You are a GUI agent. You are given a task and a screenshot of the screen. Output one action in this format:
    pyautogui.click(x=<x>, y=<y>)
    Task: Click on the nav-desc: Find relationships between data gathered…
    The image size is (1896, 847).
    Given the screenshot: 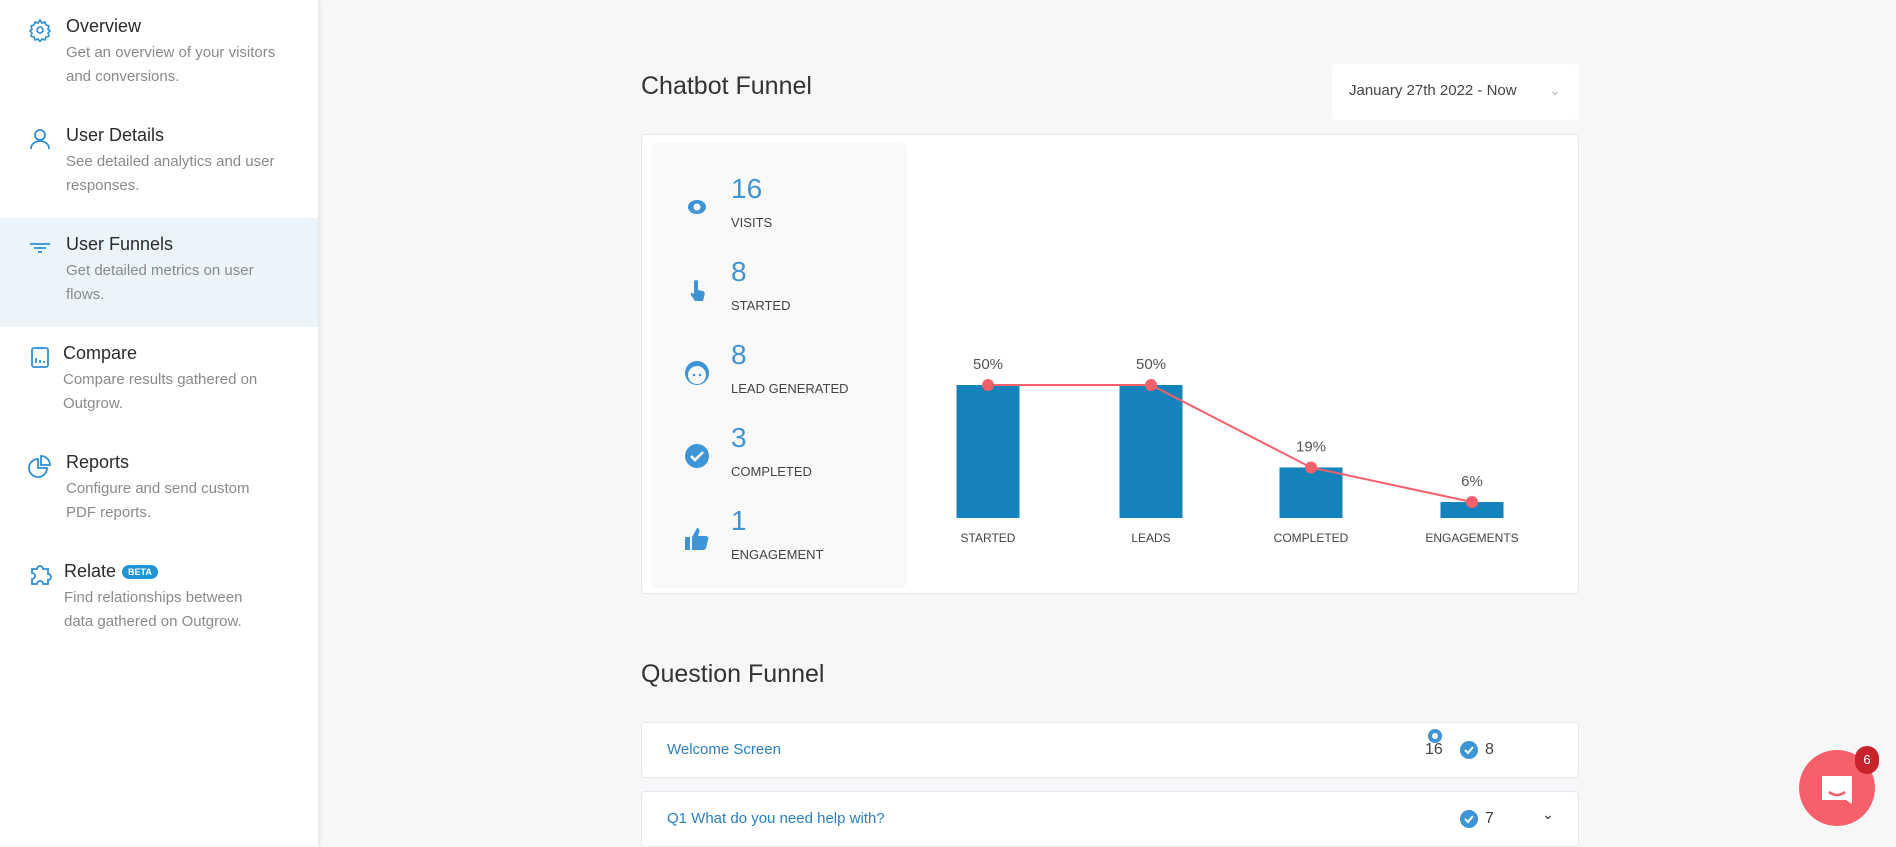 What is the action you would take?
    pyautogui.click(x=153, y=609)
    